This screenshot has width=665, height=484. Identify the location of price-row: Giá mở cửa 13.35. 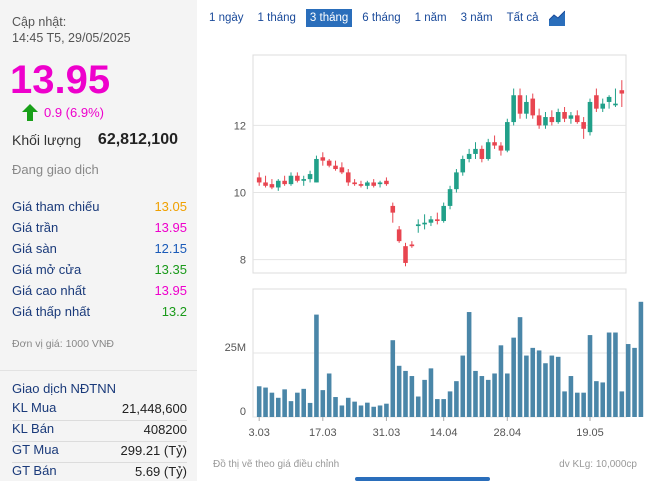
(99, 272).